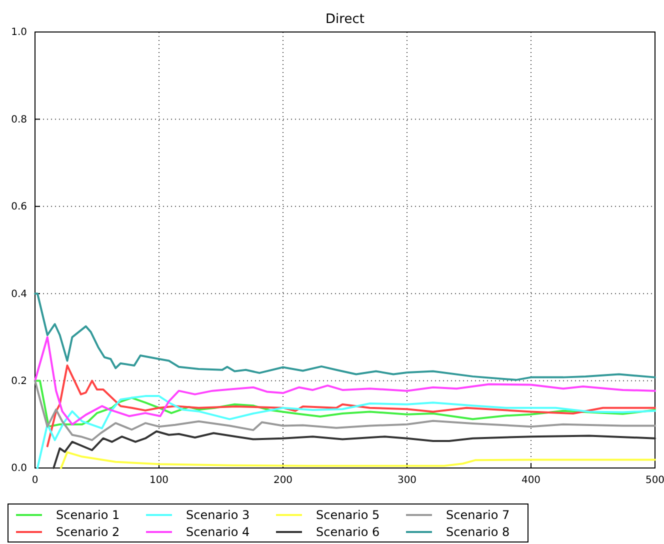 This screenshot has width=664, height=544. I want to click on legend-label: Scenario 4, so click(218, 532).